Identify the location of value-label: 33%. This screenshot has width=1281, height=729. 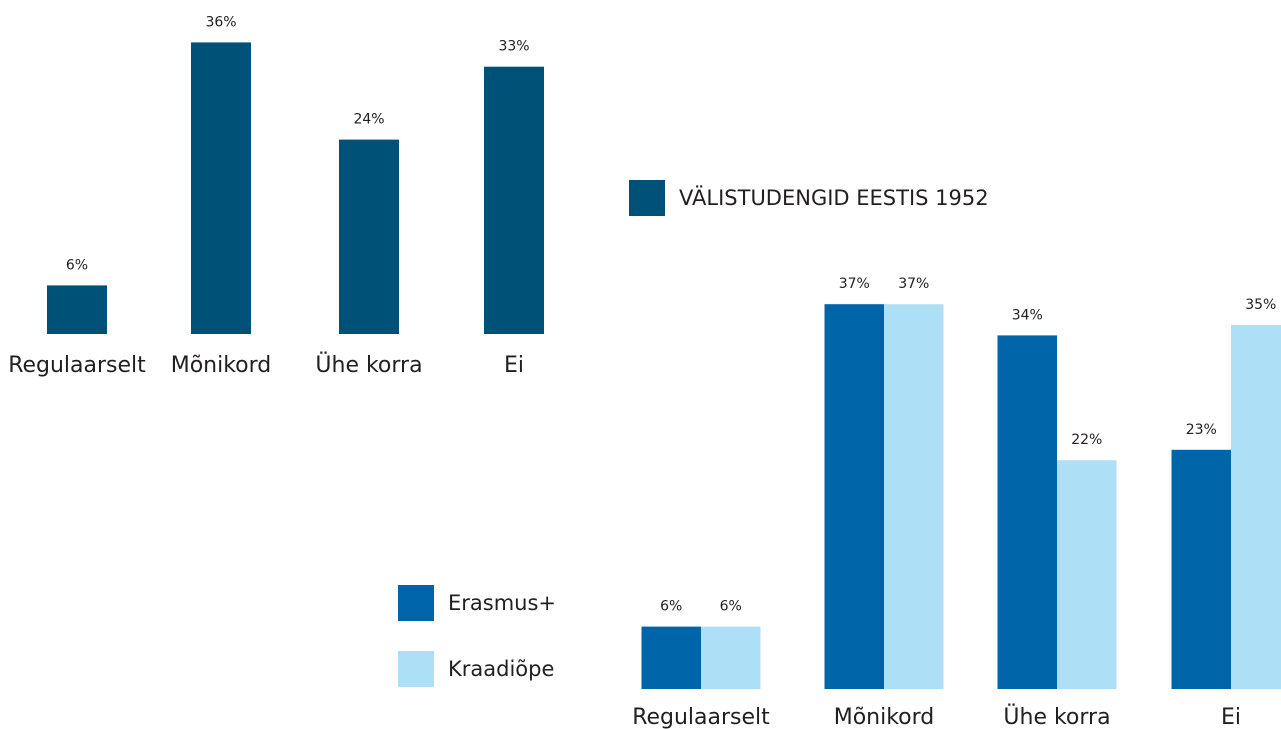
(513, 47).